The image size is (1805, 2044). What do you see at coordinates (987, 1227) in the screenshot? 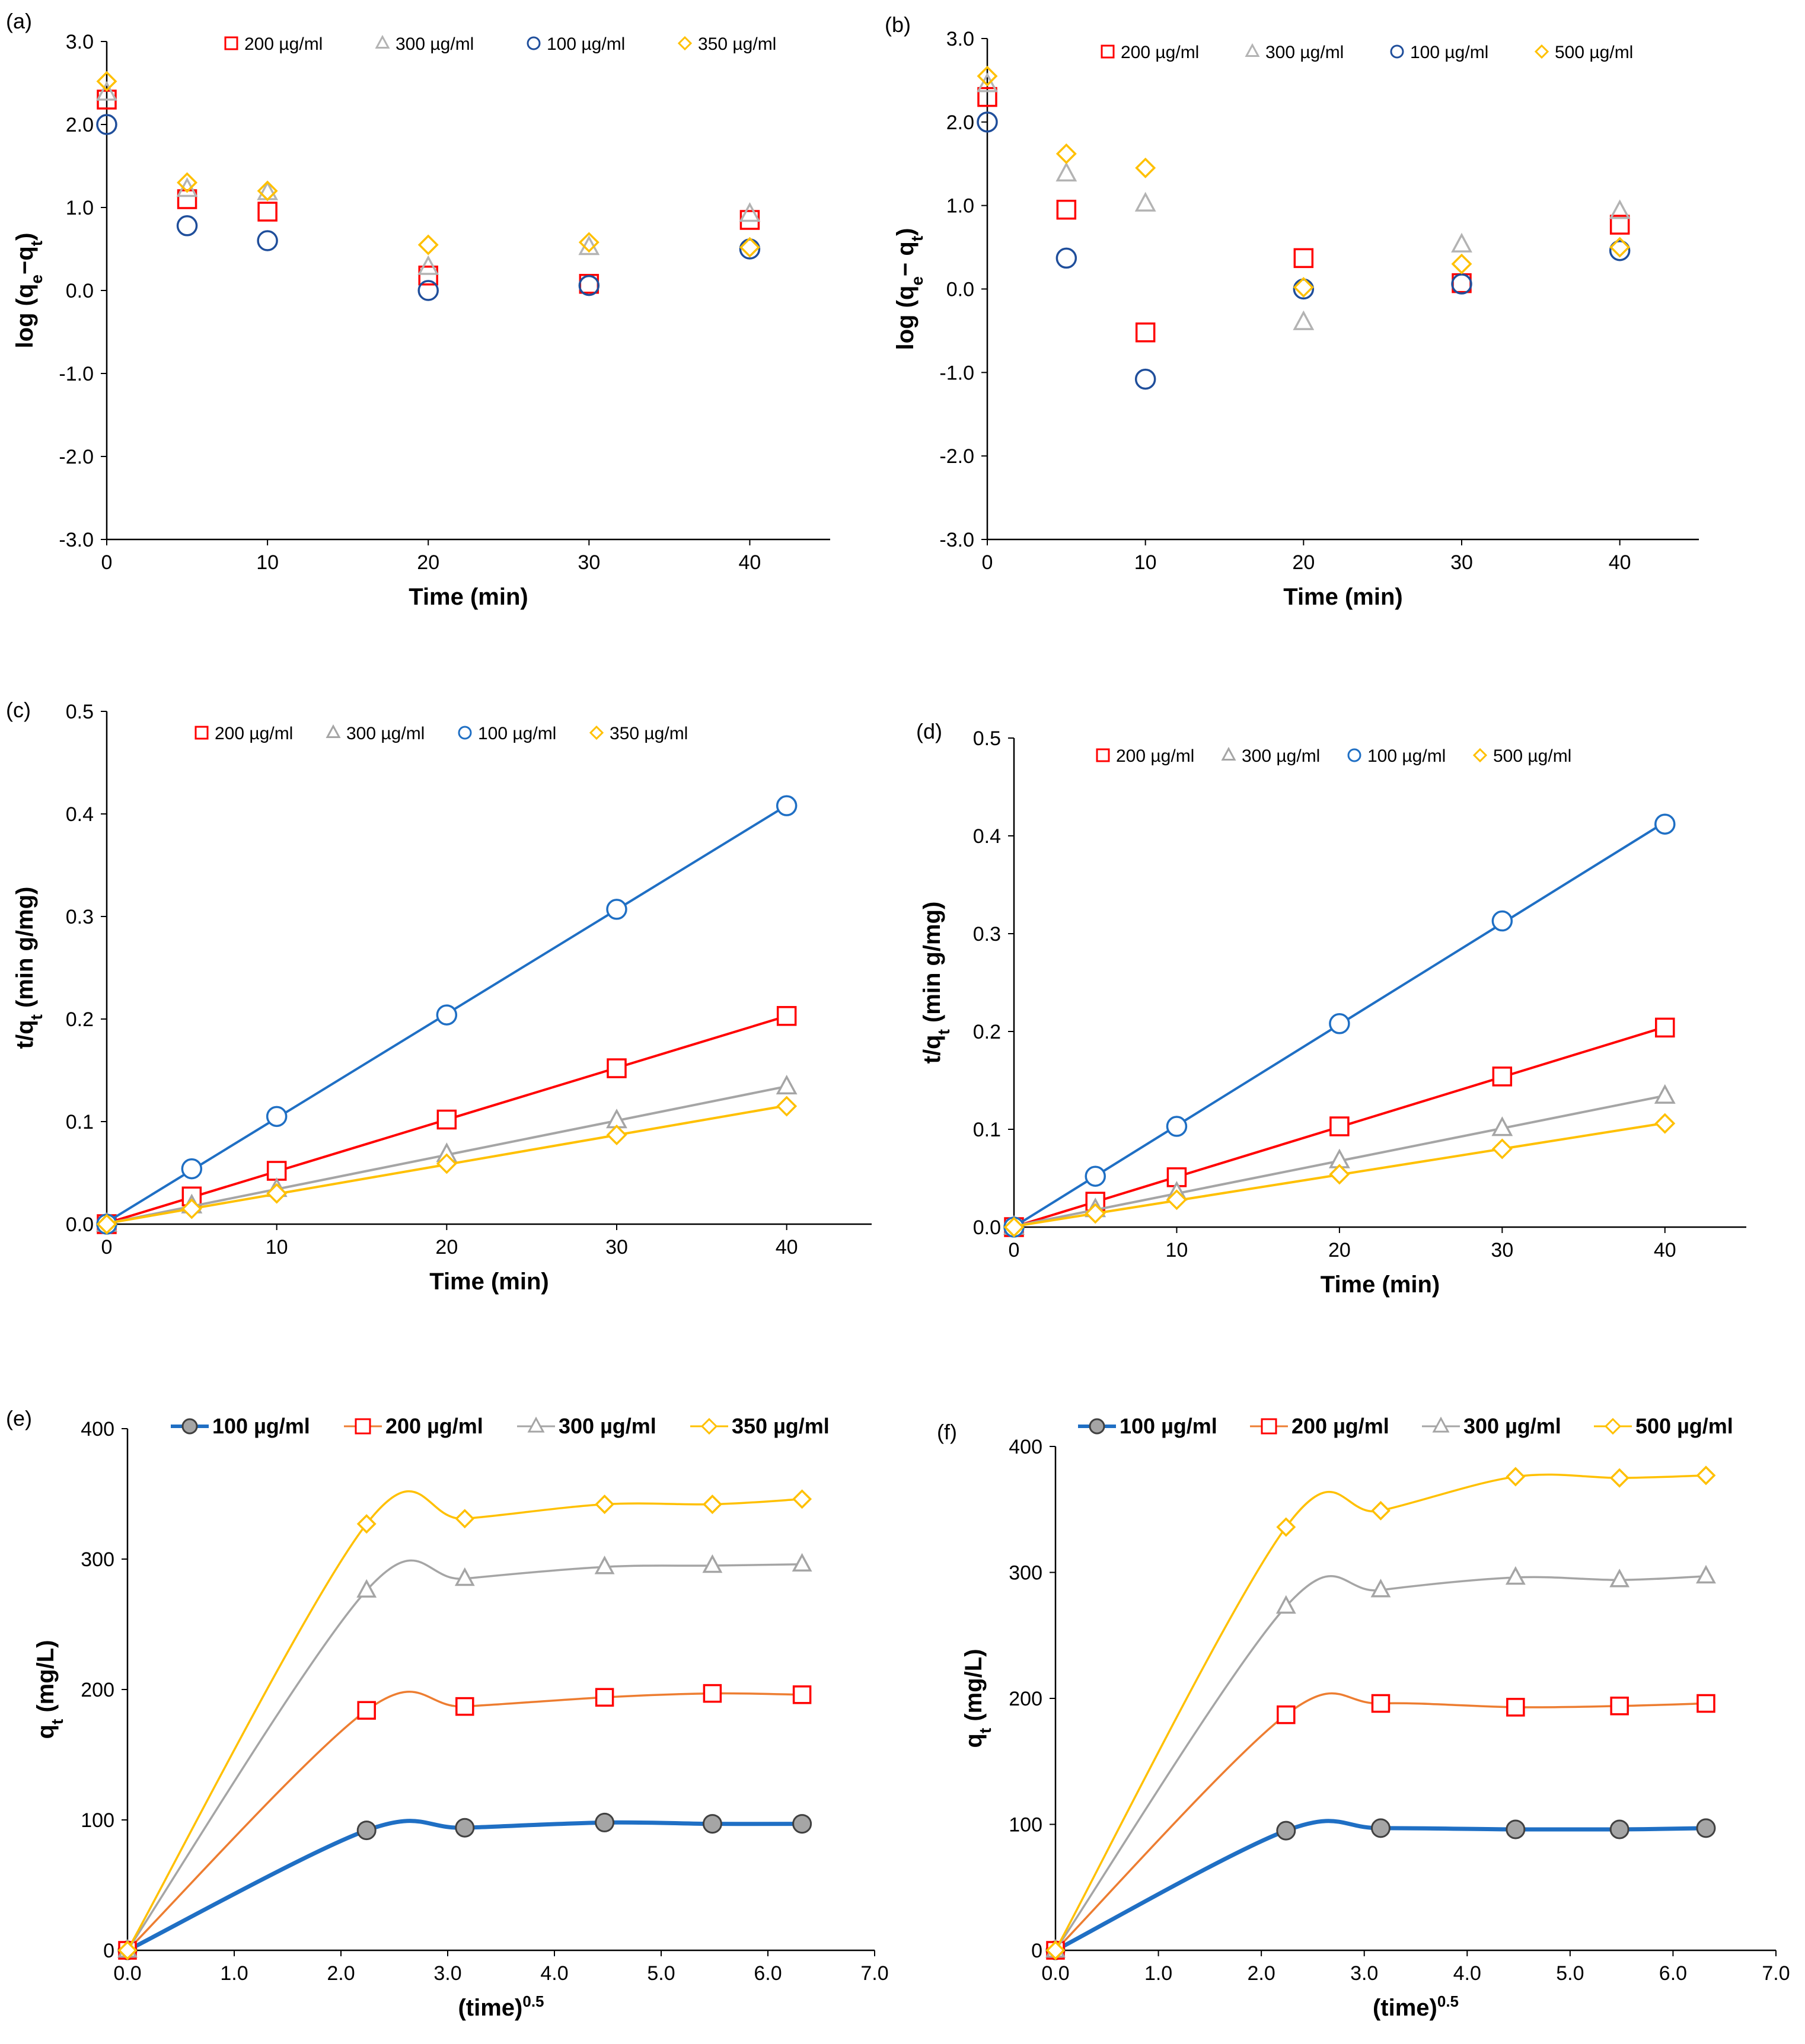
I see `y-tick-label: 0.0` at bounding box center [987, 1227].